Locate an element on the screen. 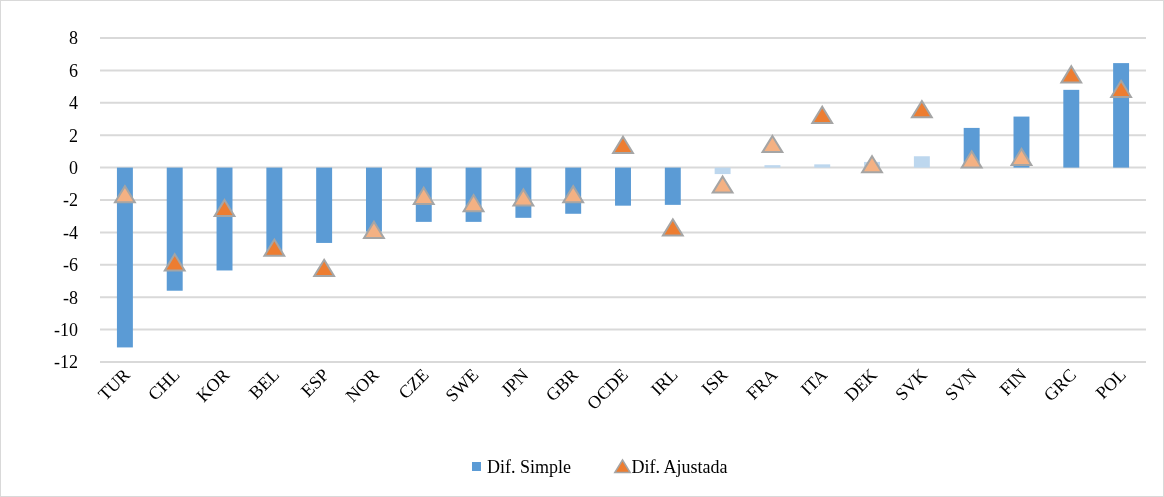  y-tick-label: 2 is located at coordinates (73, 135).